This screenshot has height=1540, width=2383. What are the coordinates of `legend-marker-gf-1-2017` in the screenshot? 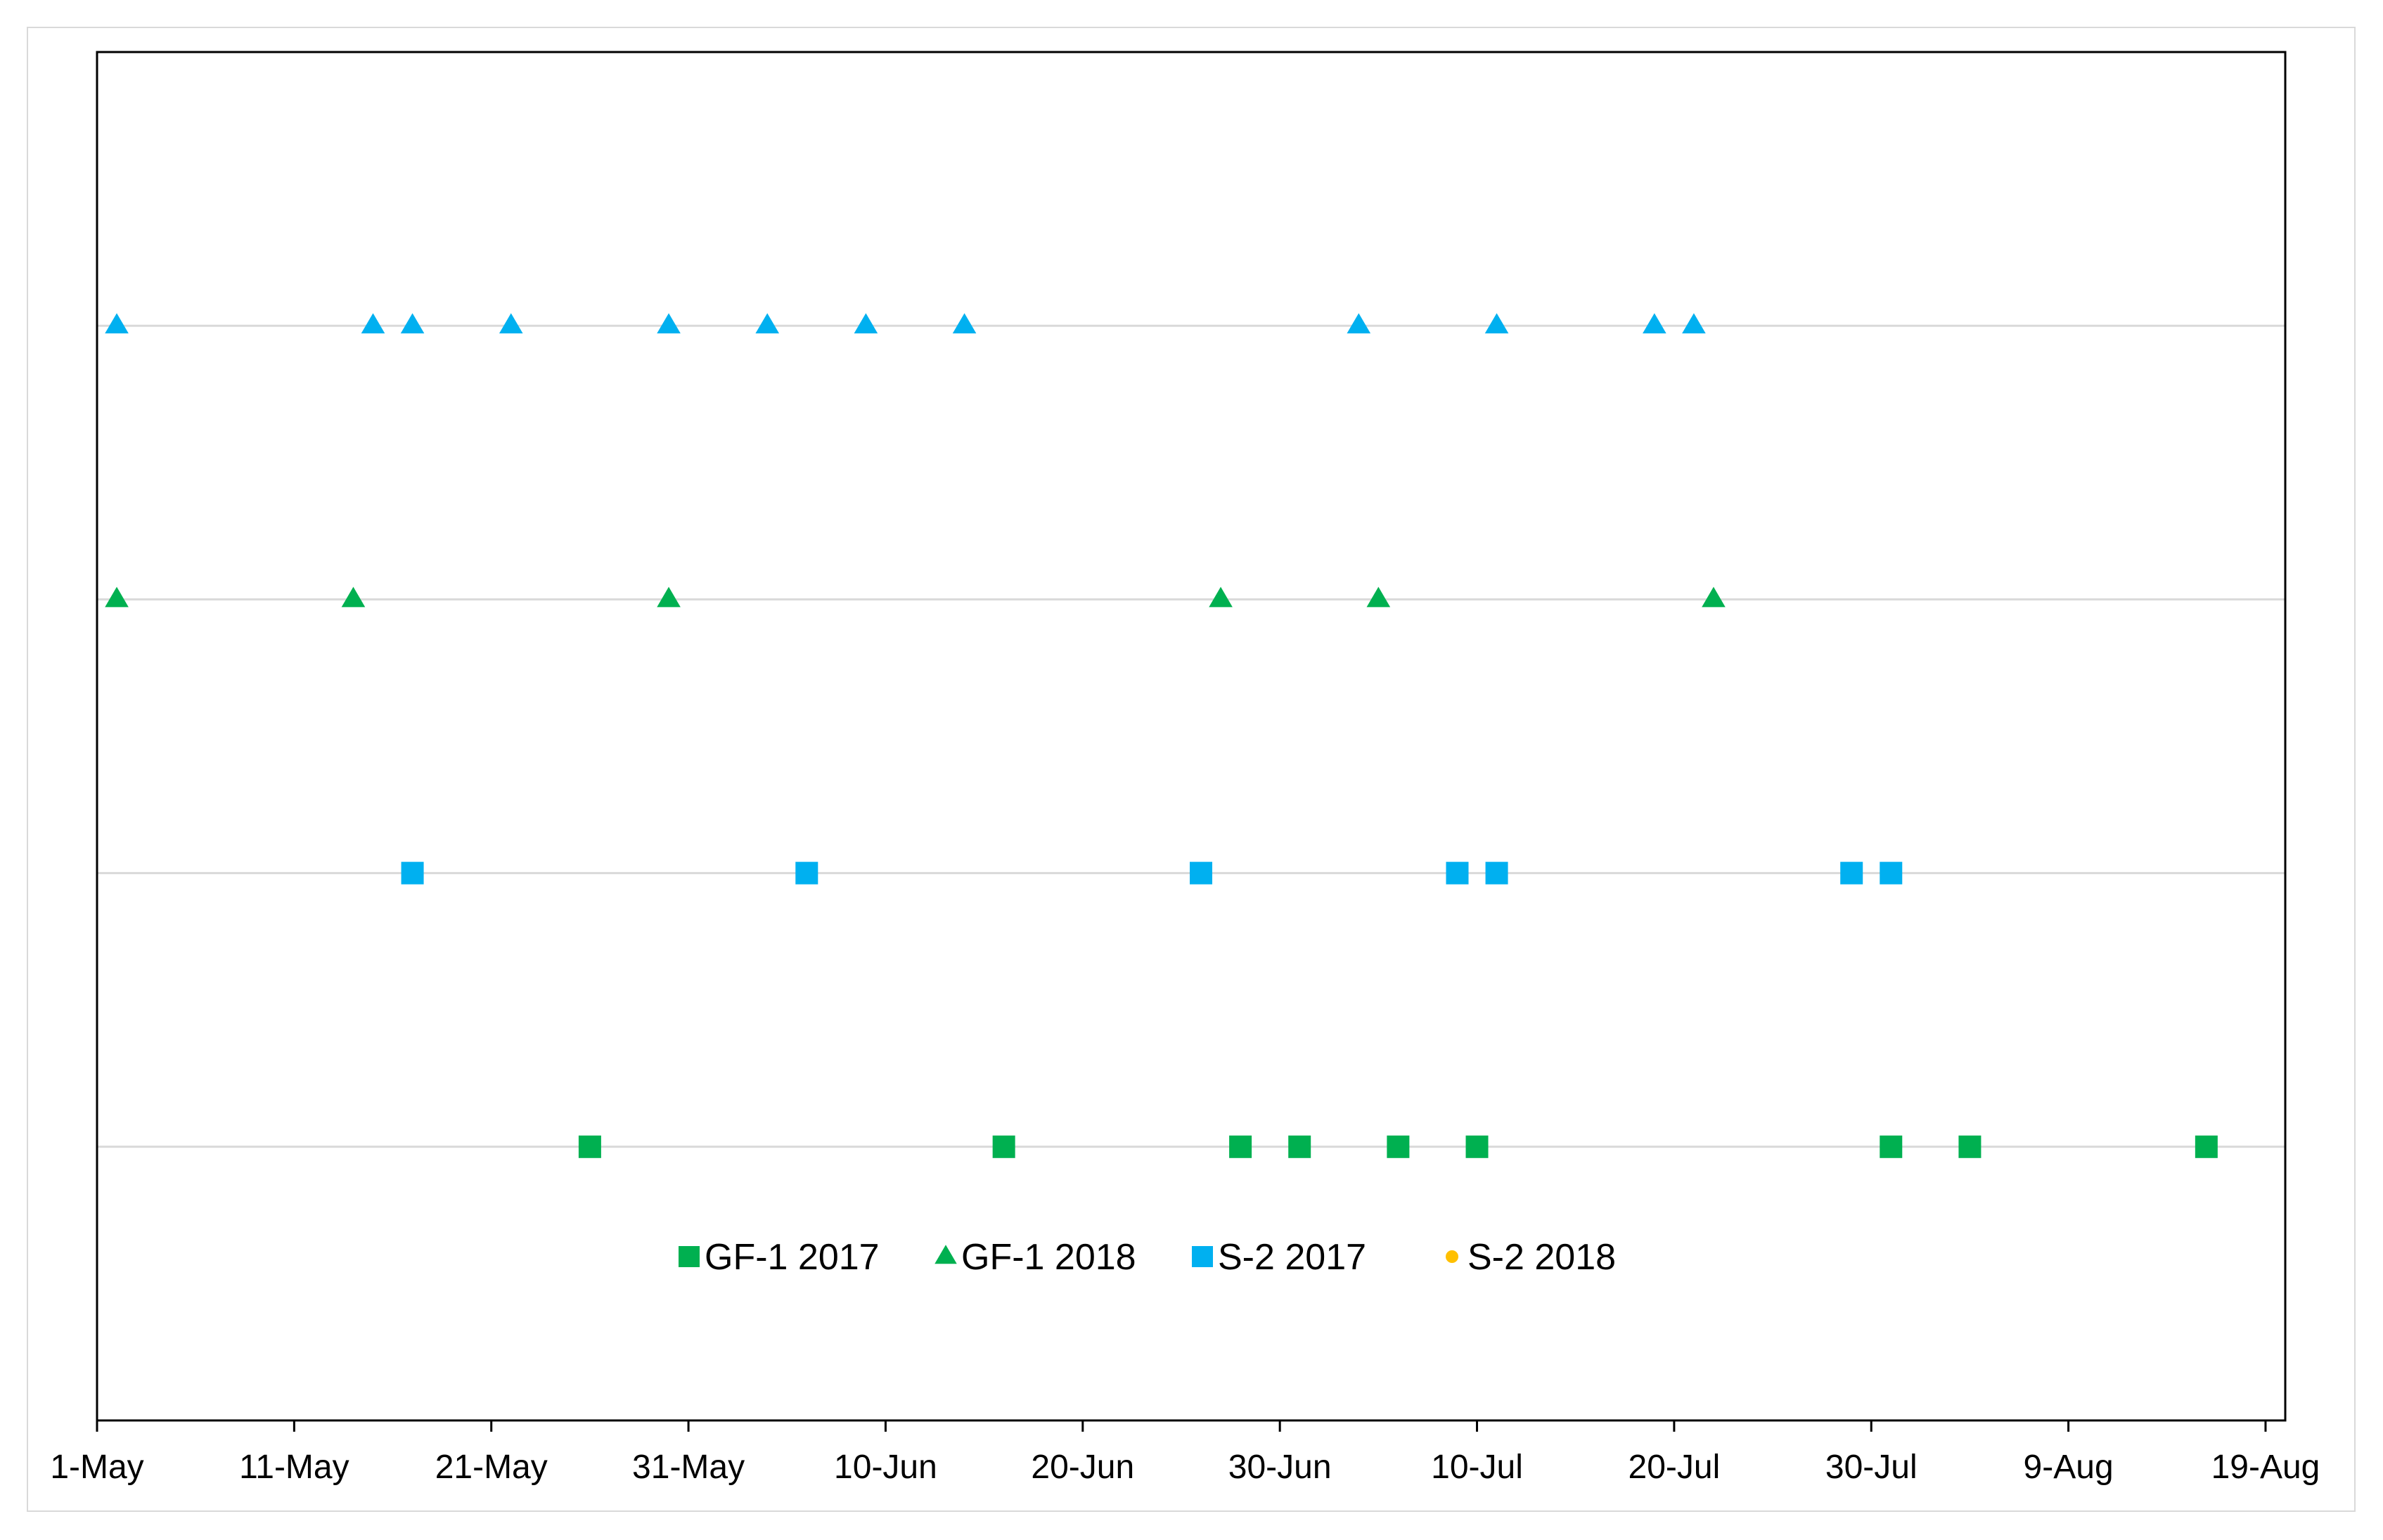 It's located at (689, 1256).